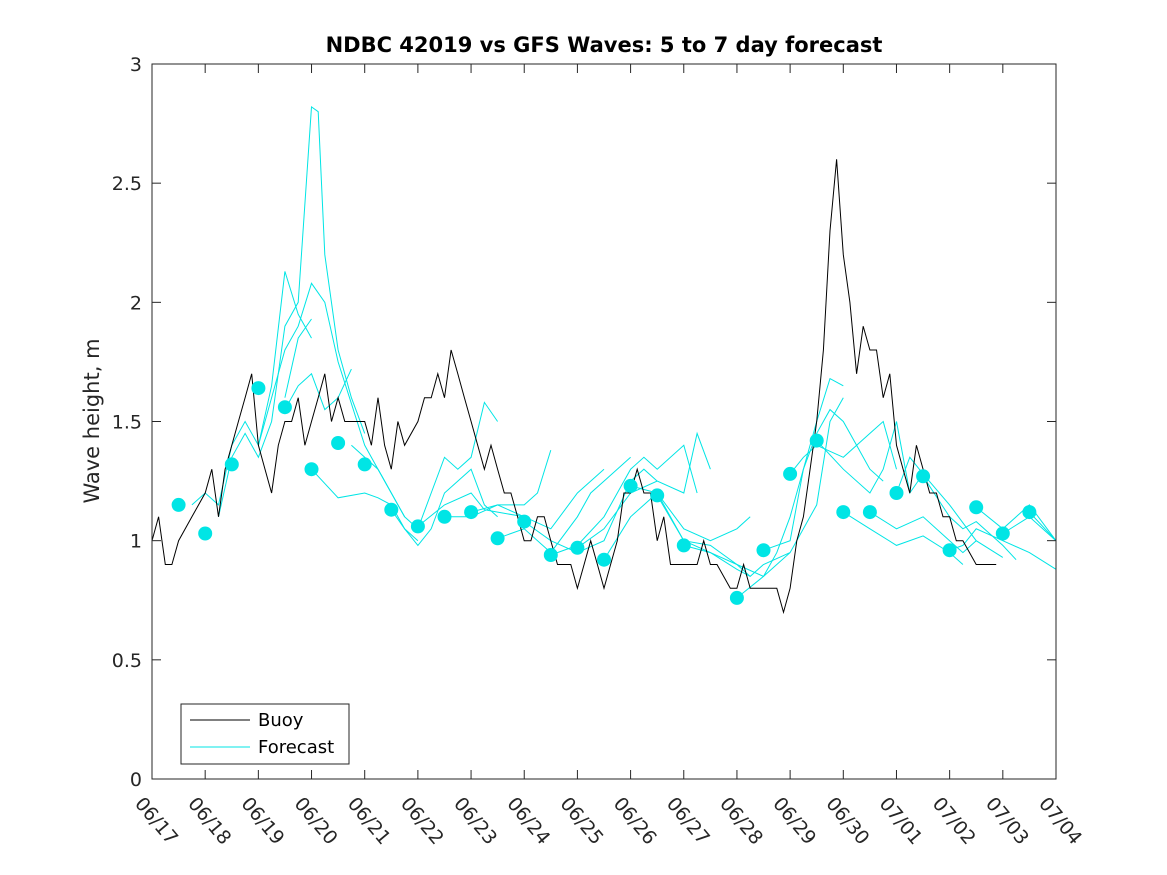  I want to click on x-tick-label-1: 06/18, so click(209, 821).